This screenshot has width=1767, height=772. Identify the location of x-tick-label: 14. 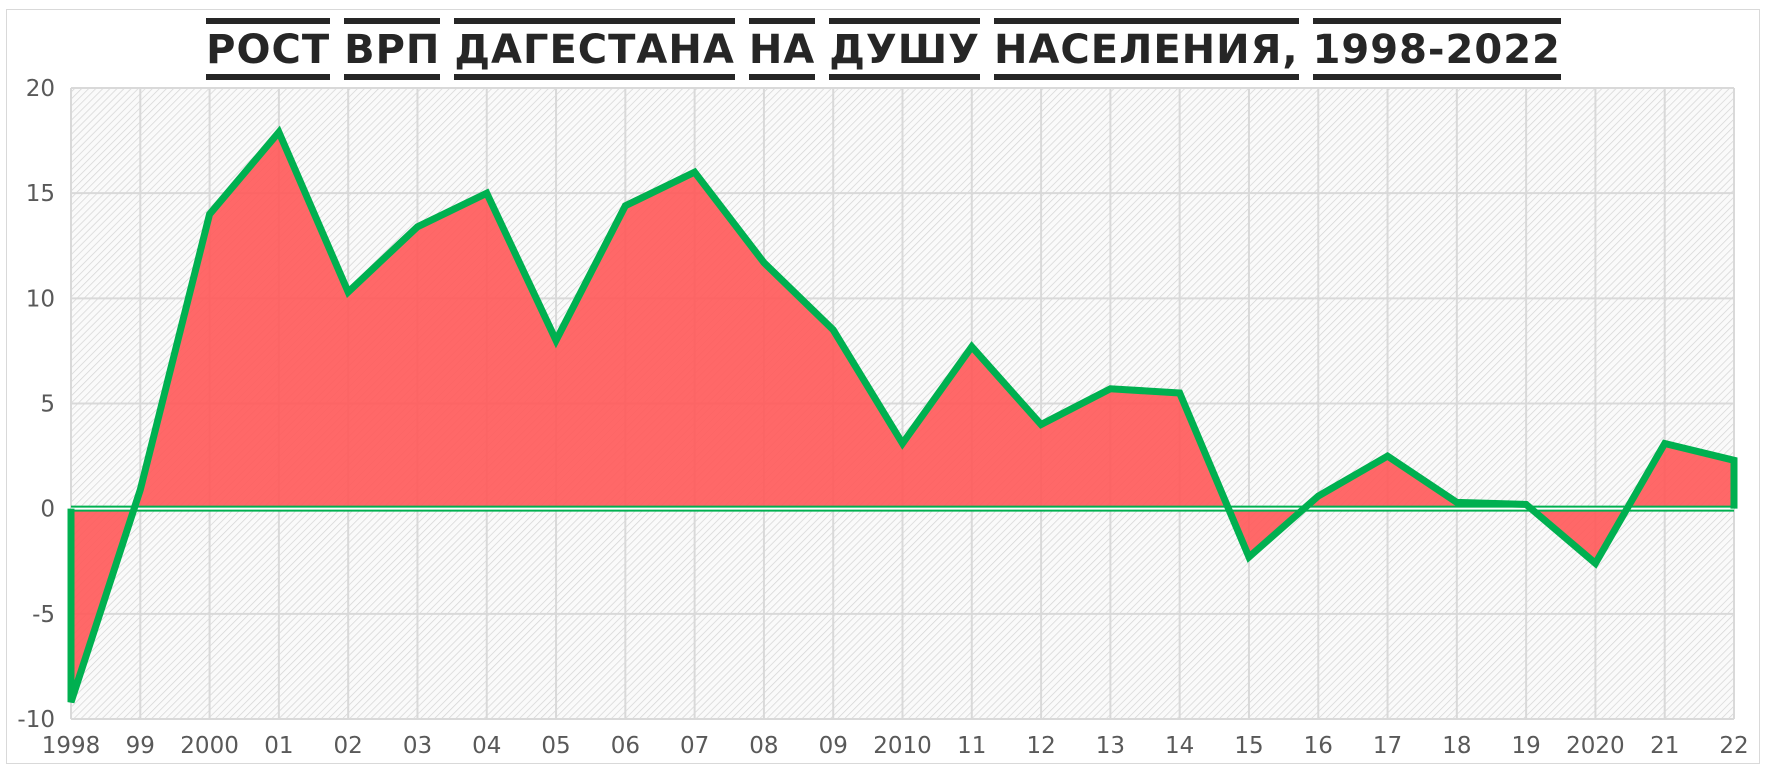
(1179, 746).